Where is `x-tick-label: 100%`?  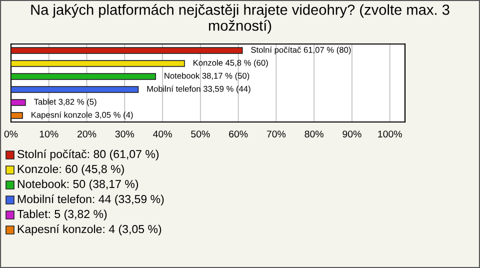
x-tick-label: 100% is located at coordinates (390, 134).